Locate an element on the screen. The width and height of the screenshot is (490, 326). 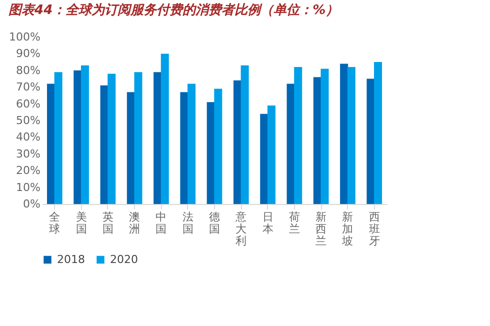
x-tick-label: 澳洲 is located at coordinates (134, 223).